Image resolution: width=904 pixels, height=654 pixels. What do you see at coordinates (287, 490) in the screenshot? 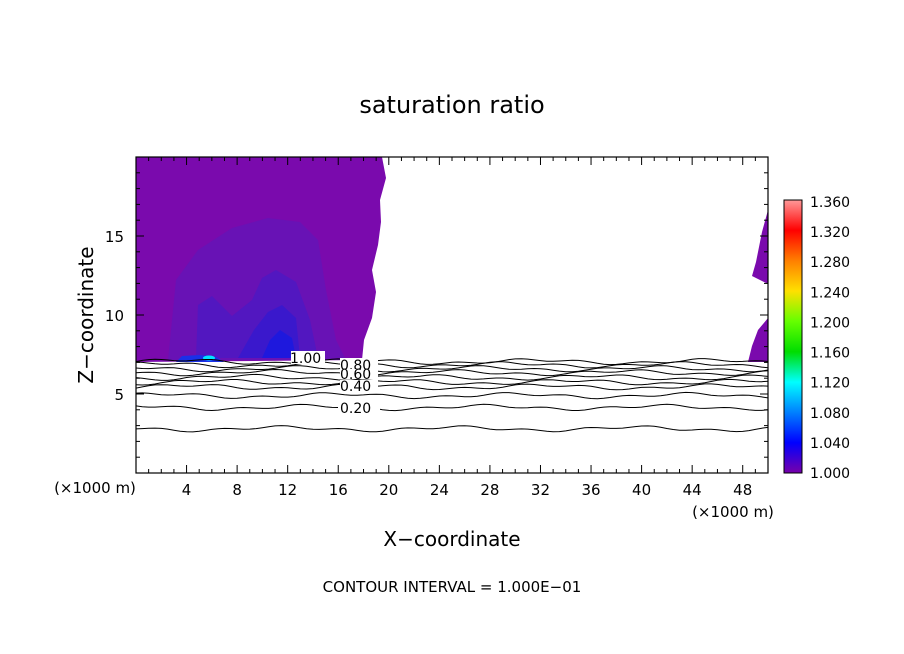
I see `x-tick-label: 12` at bounding box center [287, 490].